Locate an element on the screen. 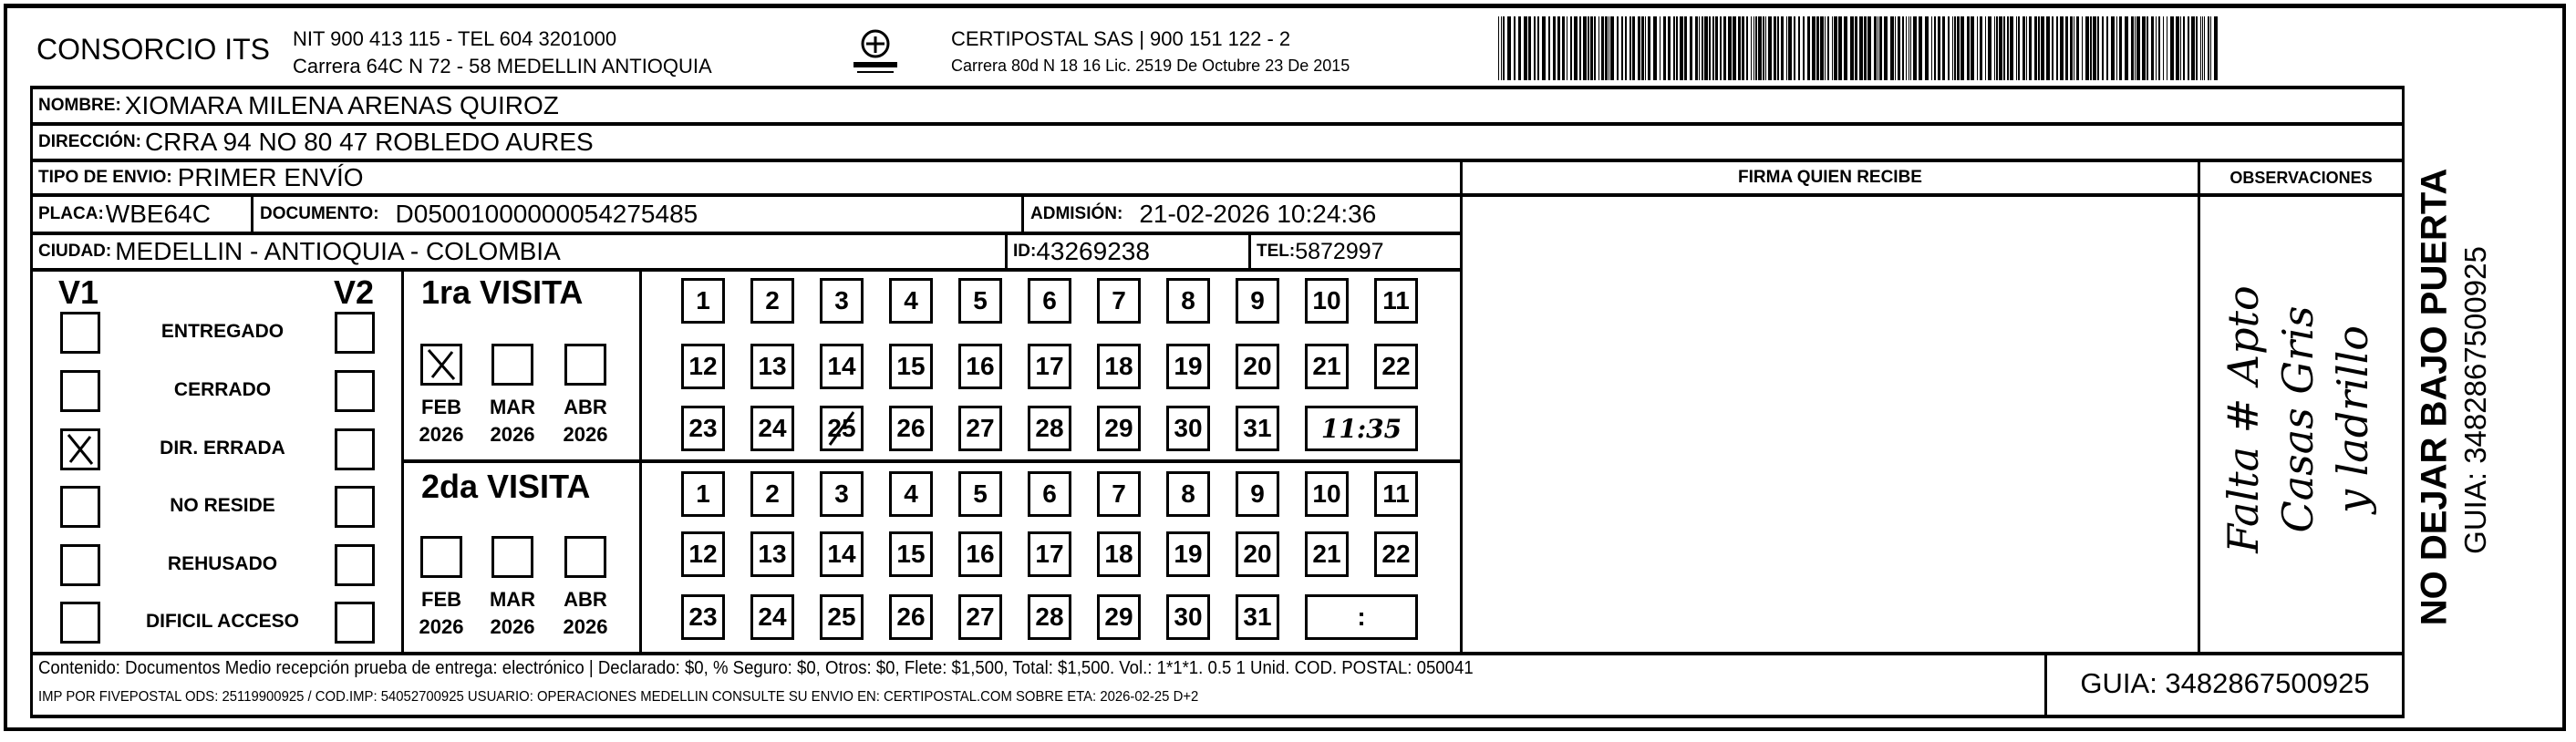  time-box: : is located at coordinates (1361, 617).